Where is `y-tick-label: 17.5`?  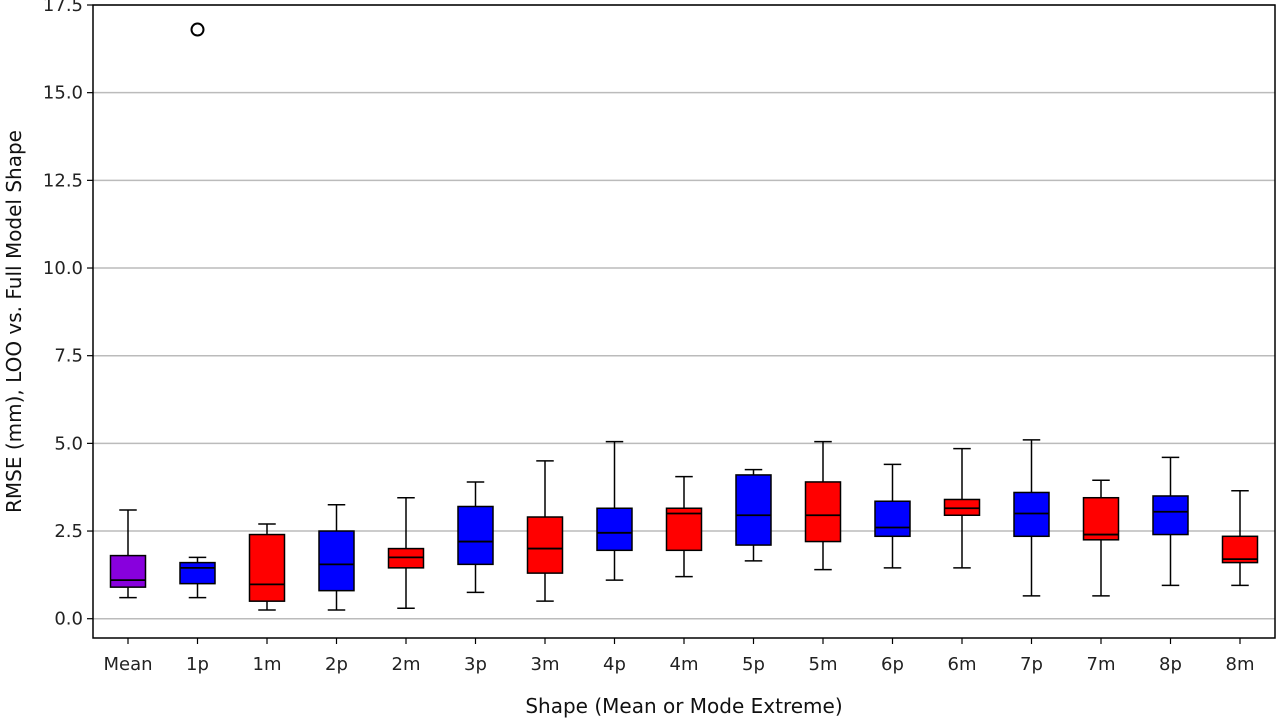
y-tick-label: 17.5 is located at coordinates (63, 8).